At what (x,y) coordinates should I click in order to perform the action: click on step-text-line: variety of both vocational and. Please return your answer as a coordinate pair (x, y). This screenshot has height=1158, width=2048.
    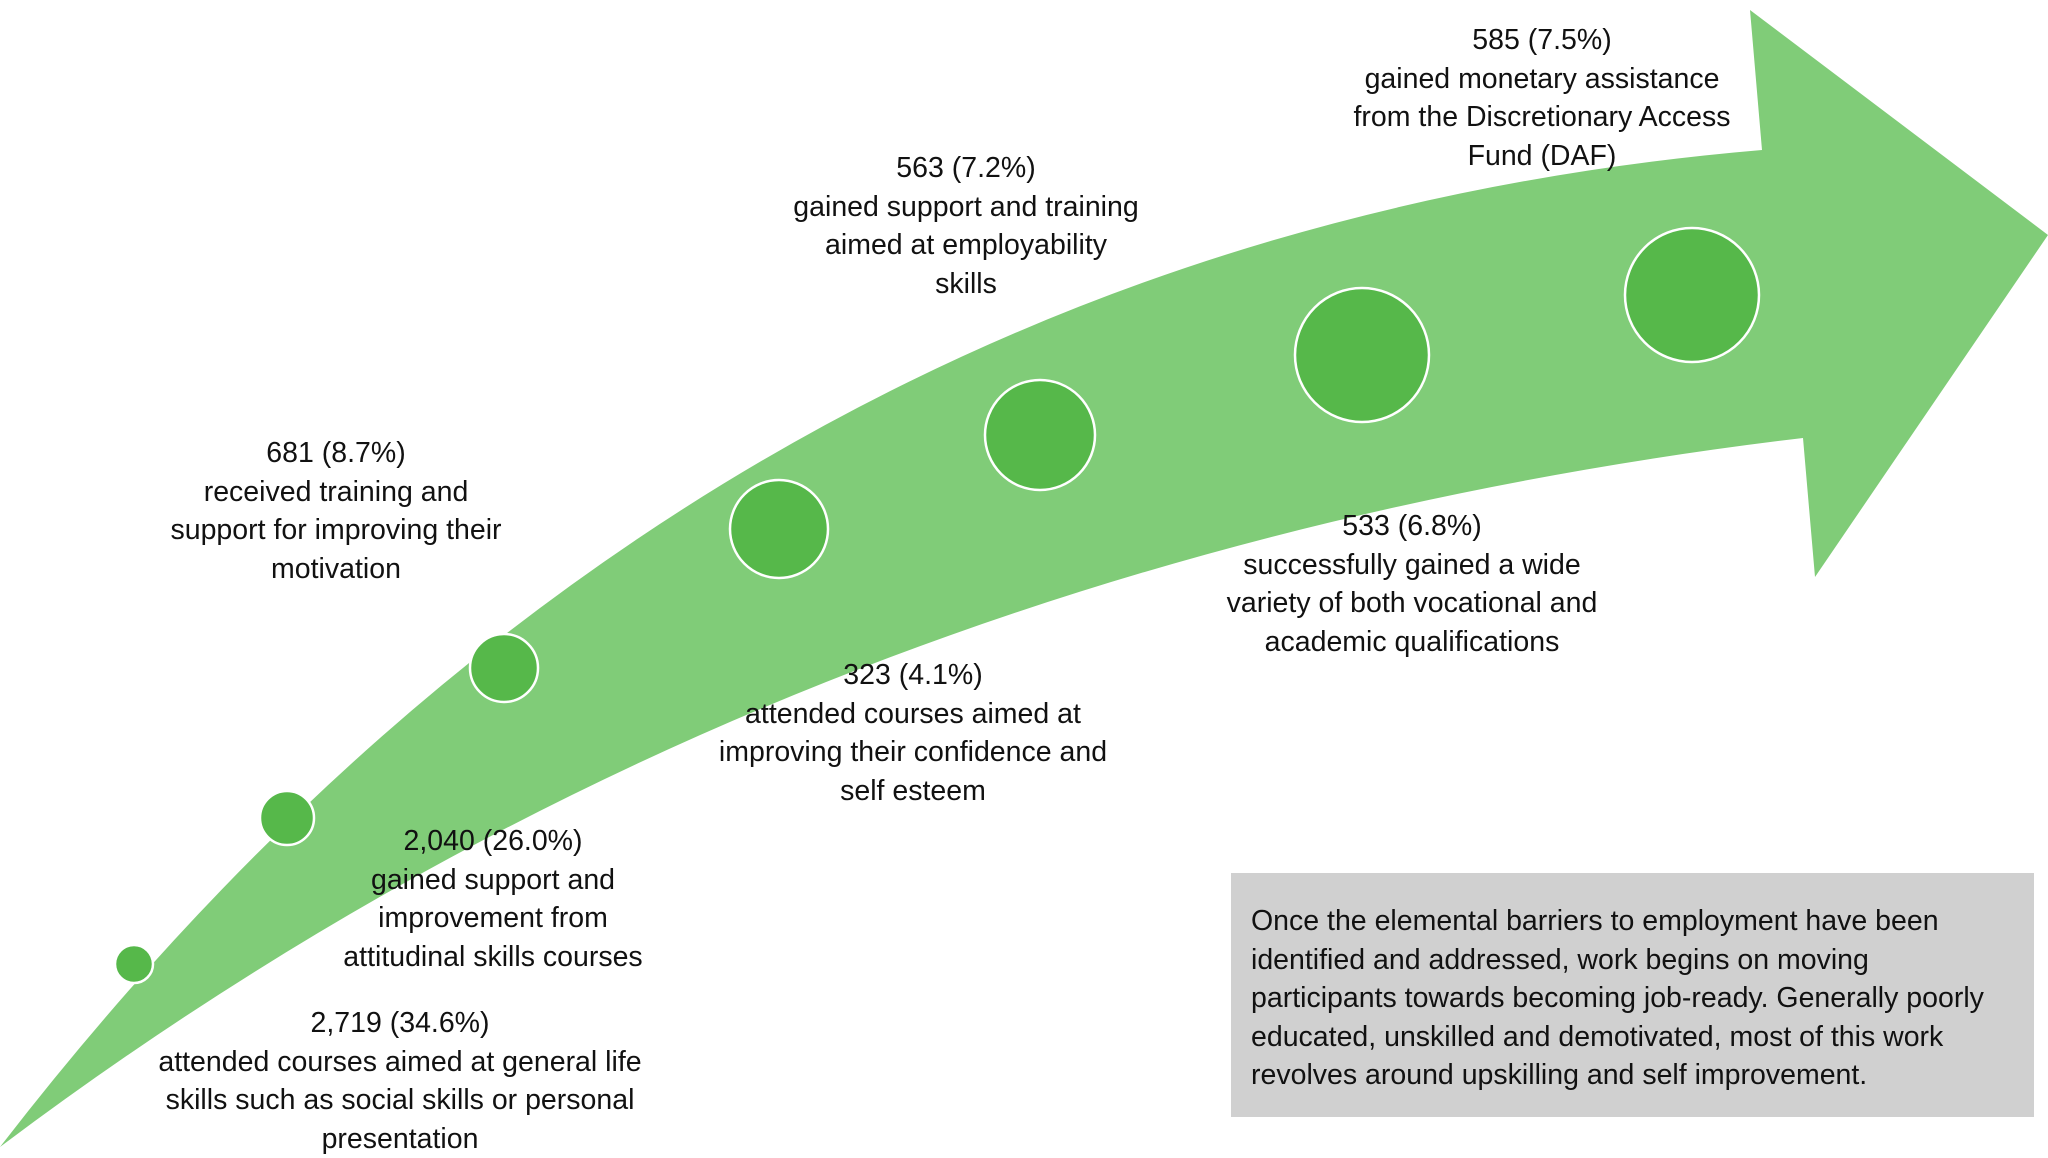
    Looking at the image, I should click on (1412, 603).